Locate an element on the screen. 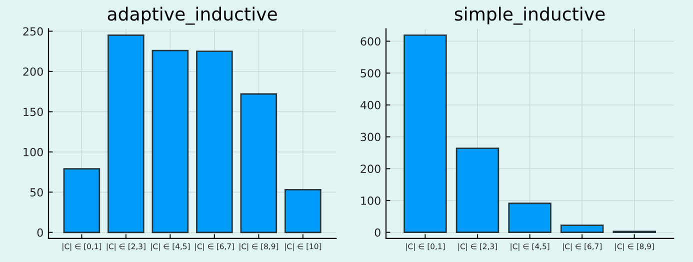 The image size is (693, 262). y-tick-label: 250 is located at coordinates (33, 31).